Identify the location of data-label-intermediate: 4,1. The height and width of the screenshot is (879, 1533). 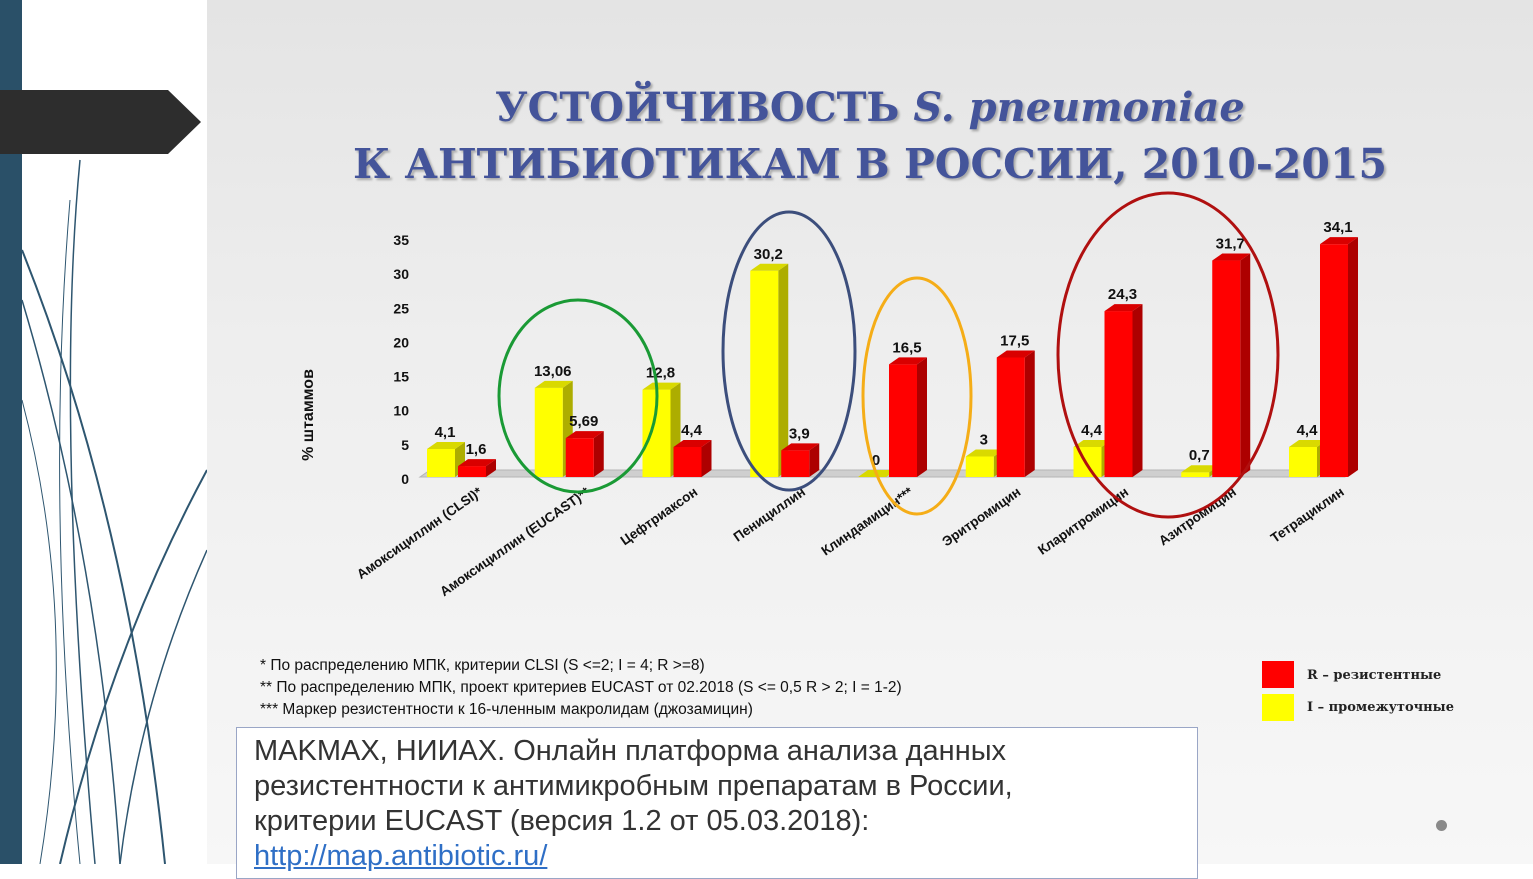
(445, 432).